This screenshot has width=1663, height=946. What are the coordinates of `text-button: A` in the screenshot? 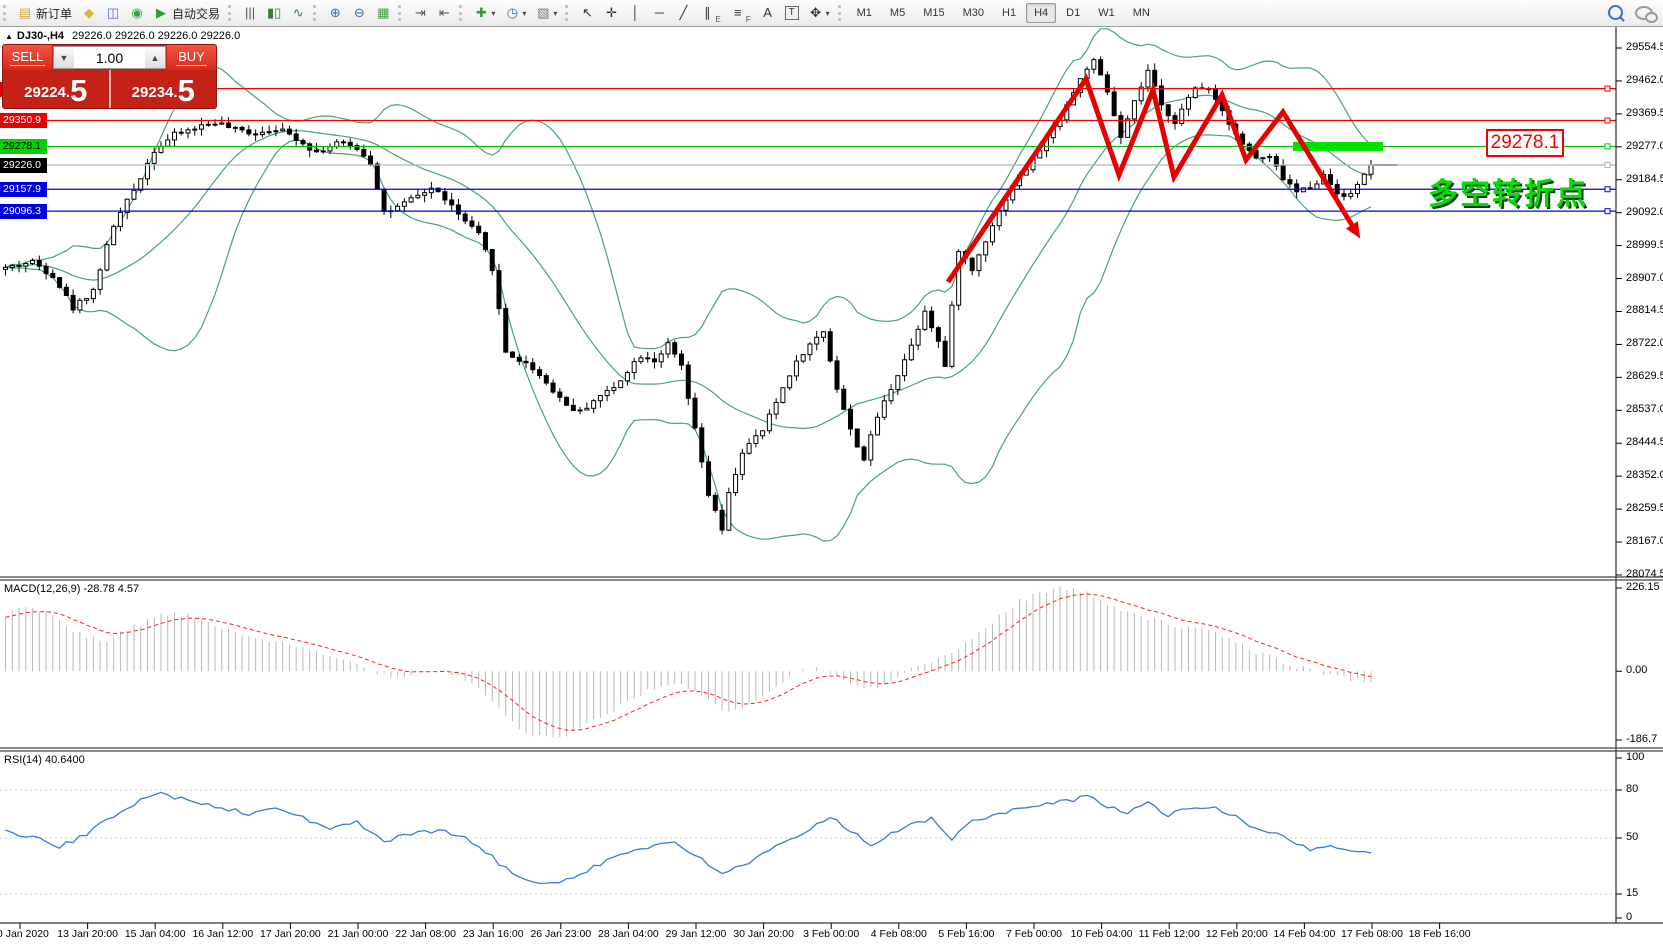 It's located at (768, 13).